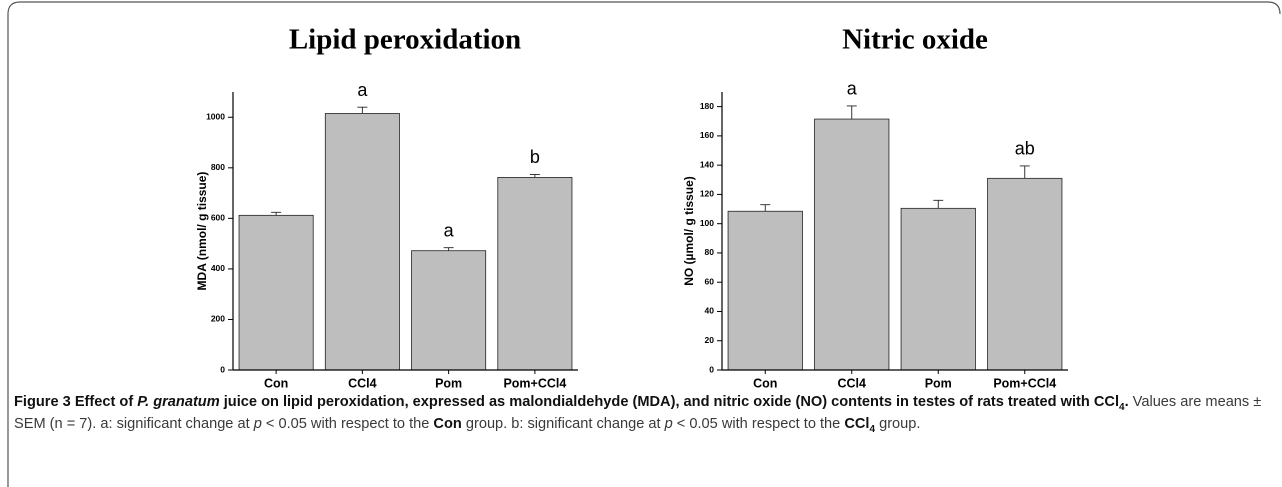  Describe the element at coordinates (710, 281) in the screenshot. I see `y-tick-label: 60` at that location.